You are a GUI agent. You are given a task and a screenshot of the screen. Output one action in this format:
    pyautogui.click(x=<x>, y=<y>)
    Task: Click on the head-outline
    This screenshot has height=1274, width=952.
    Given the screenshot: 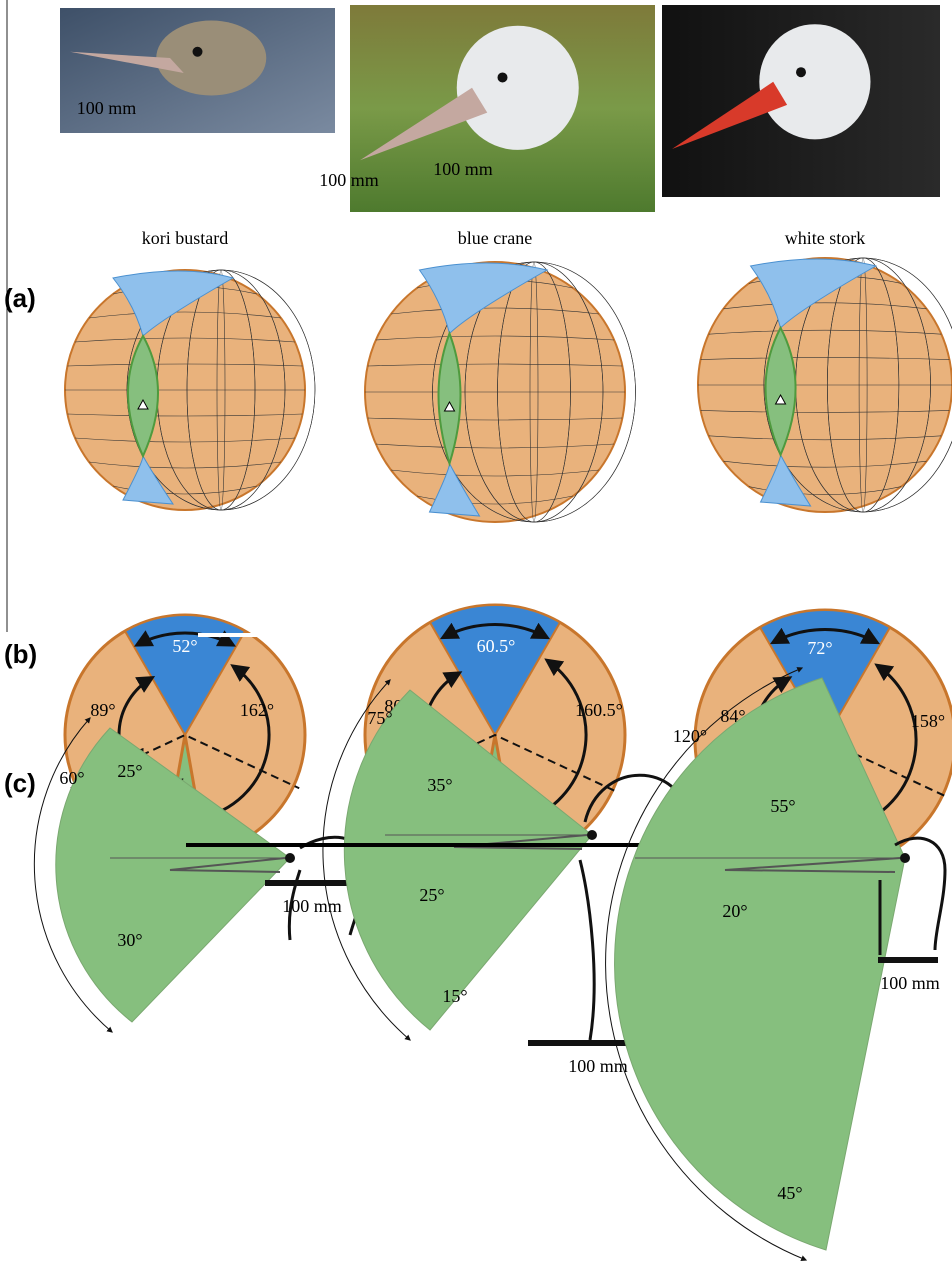 What is the action you would take?
    pyautogui.click(x=912, y=895)
    